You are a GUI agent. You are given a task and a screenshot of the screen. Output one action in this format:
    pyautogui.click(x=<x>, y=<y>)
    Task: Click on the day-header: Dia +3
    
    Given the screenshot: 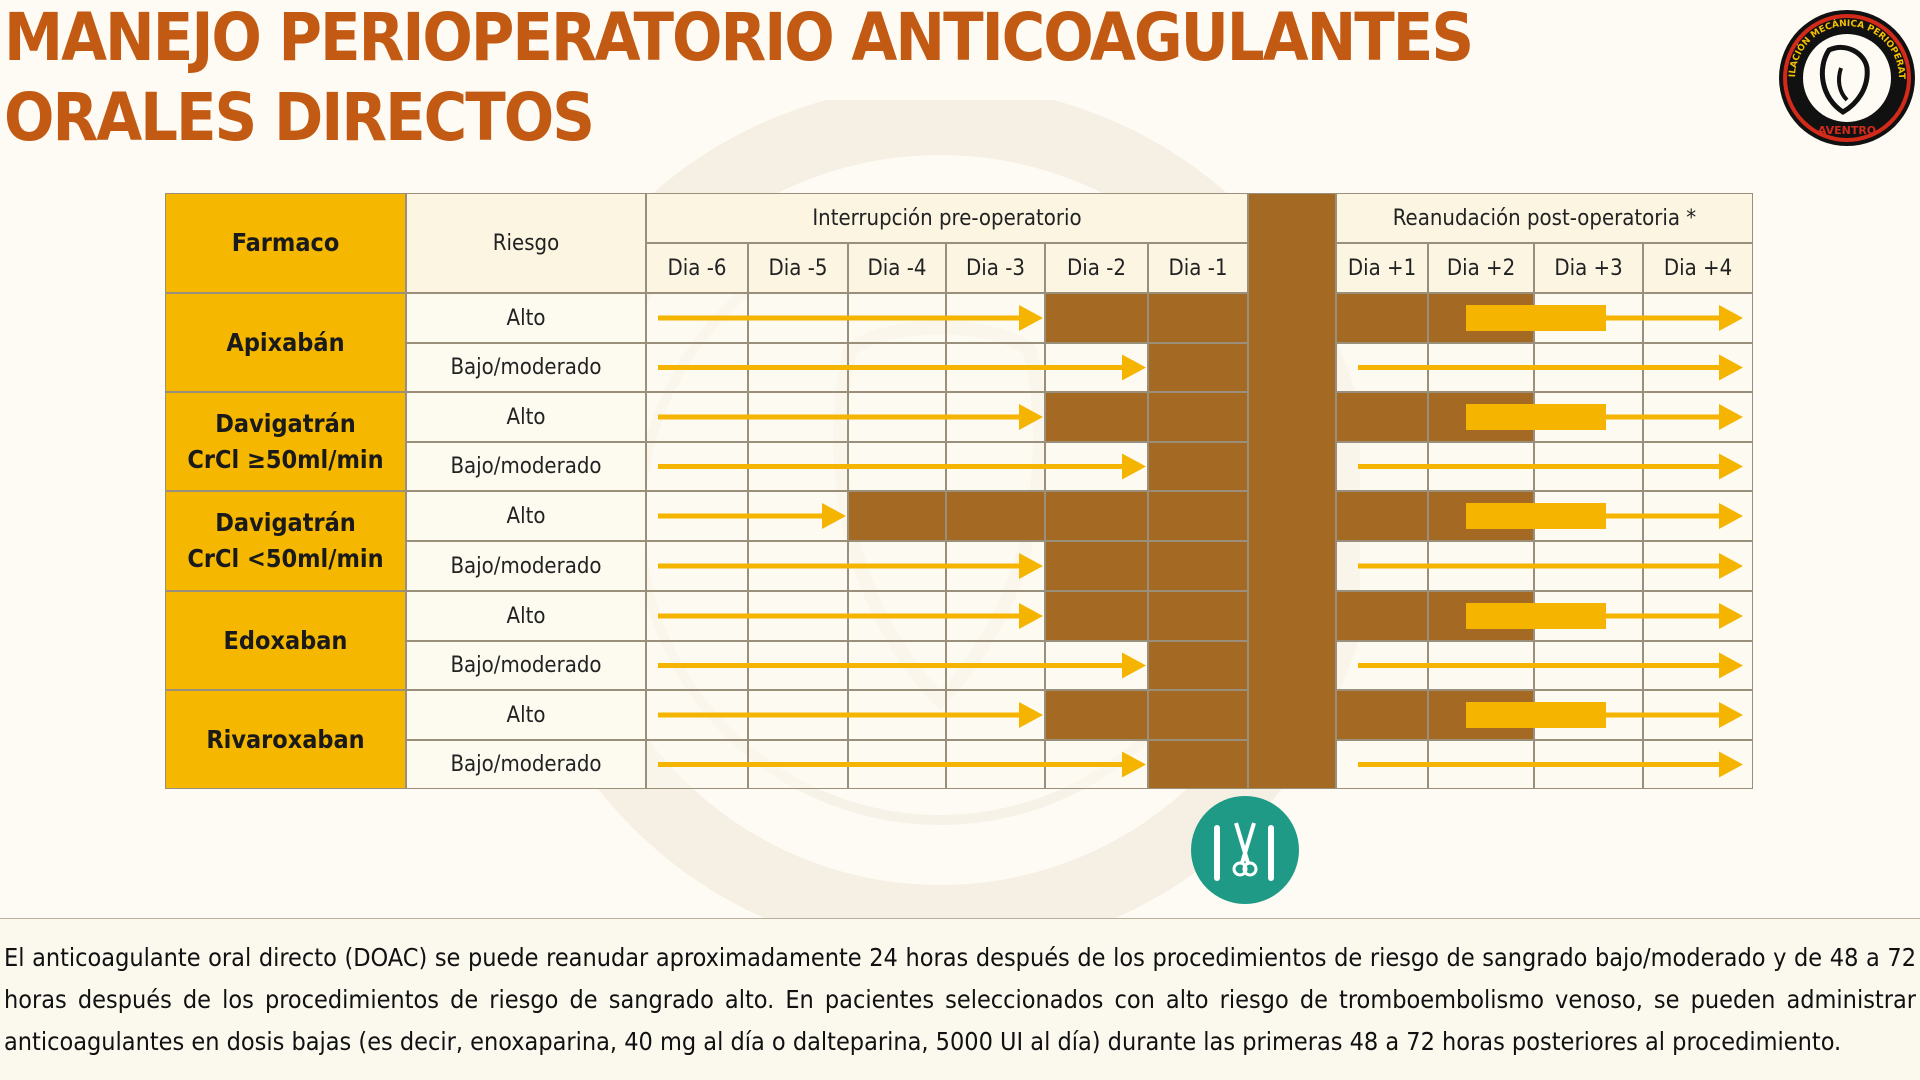 What is the action you would take?
    pyautogui.click(x=1588, y=268)
    